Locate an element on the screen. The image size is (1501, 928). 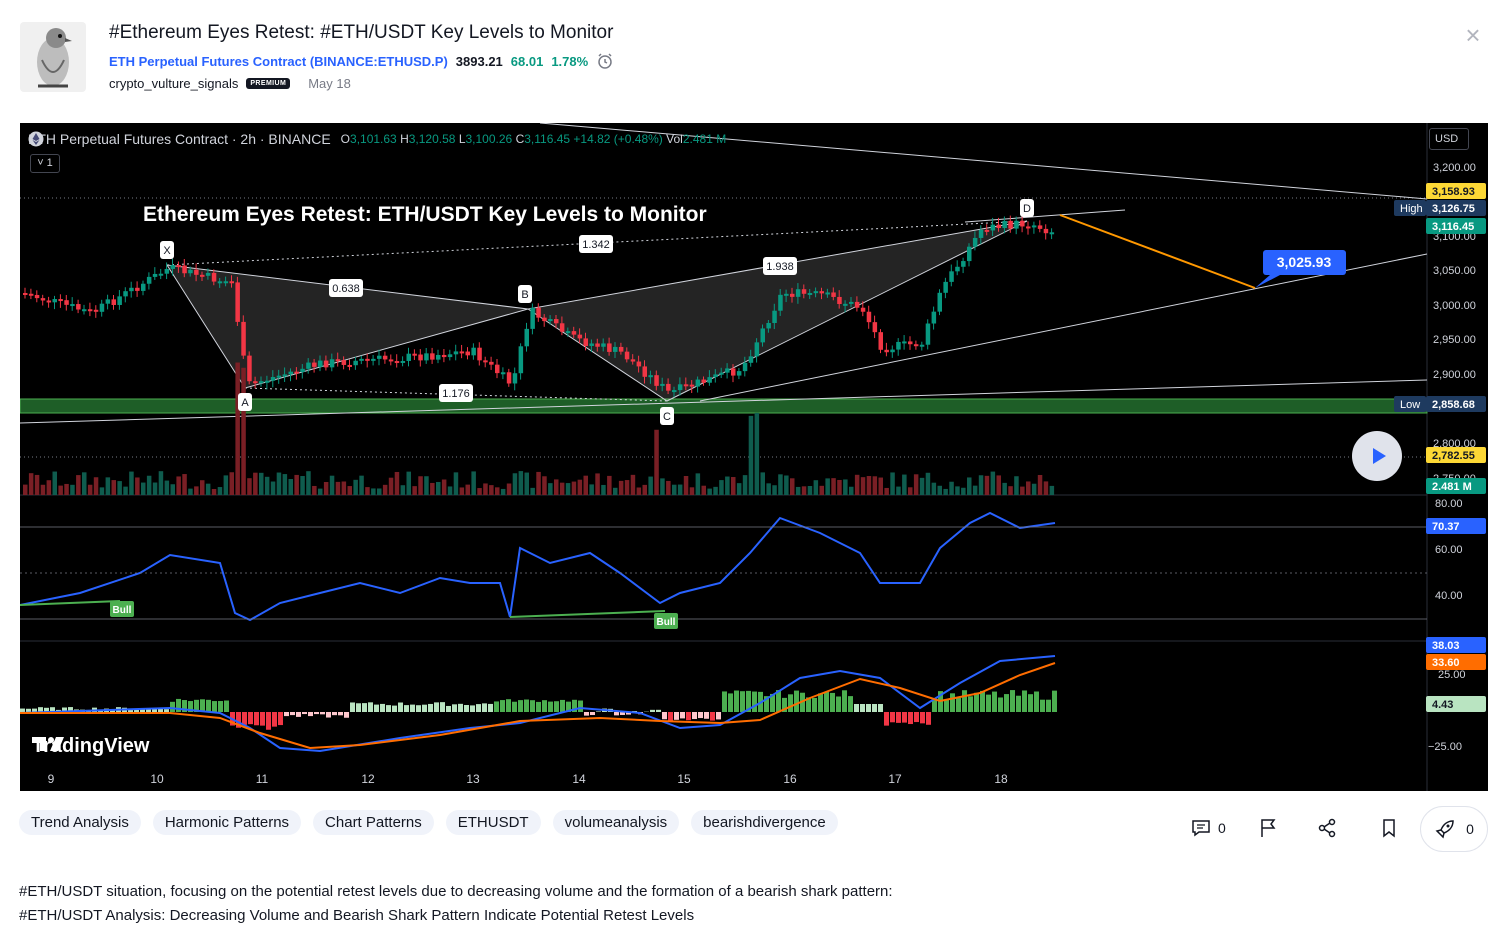
pattern-point-label: D is located at coordinates (1027, 209).